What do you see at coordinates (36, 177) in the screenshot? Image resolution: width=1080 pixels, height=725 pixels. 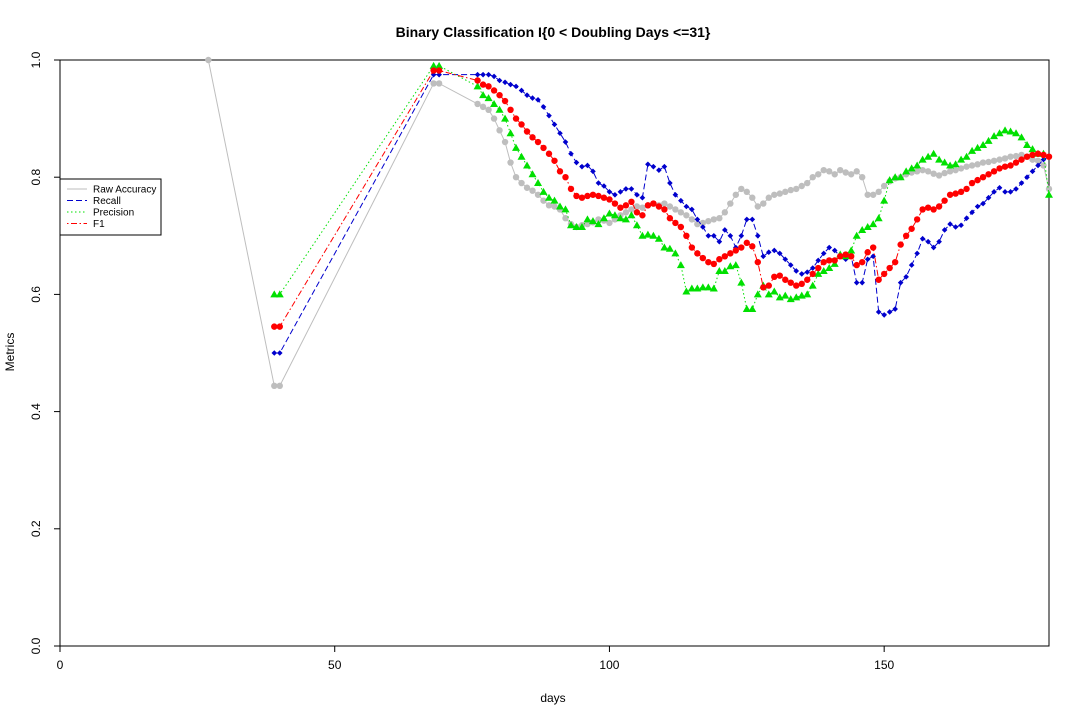 I see `y-tick-label: 0.8` at bounding box center [36, 177].